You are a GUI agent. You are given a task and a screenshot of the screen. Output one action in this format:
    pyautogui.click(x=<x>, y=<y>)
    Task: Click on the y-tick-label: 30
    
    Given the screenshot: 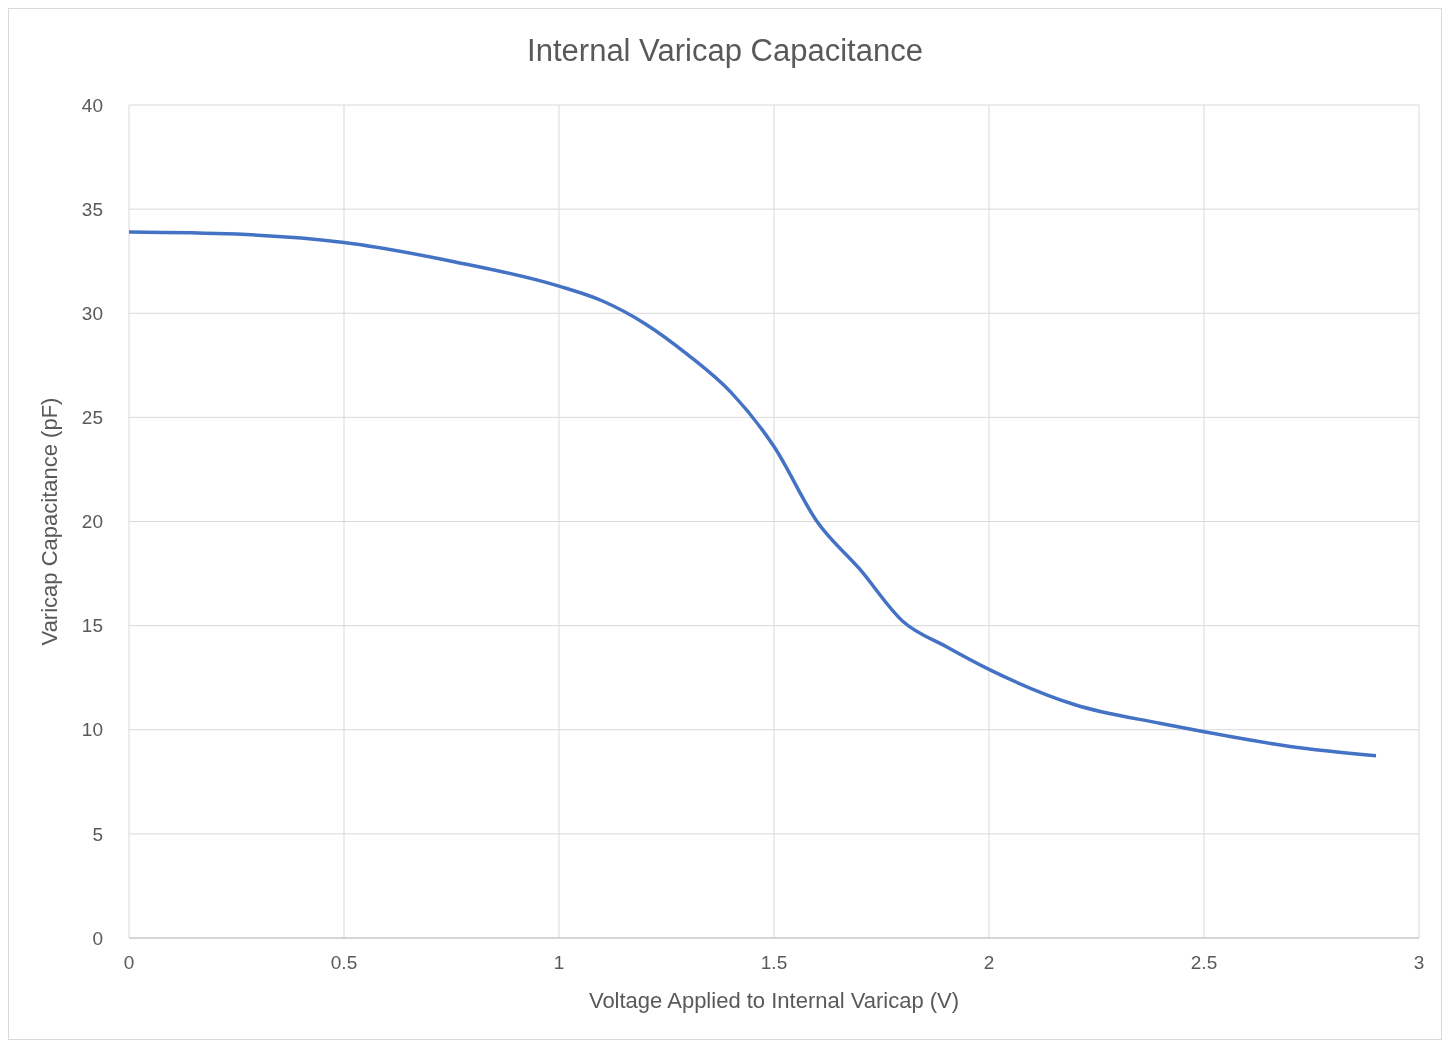 What is the action you would take?
    pyautogui.click(x=92, y=313)
    